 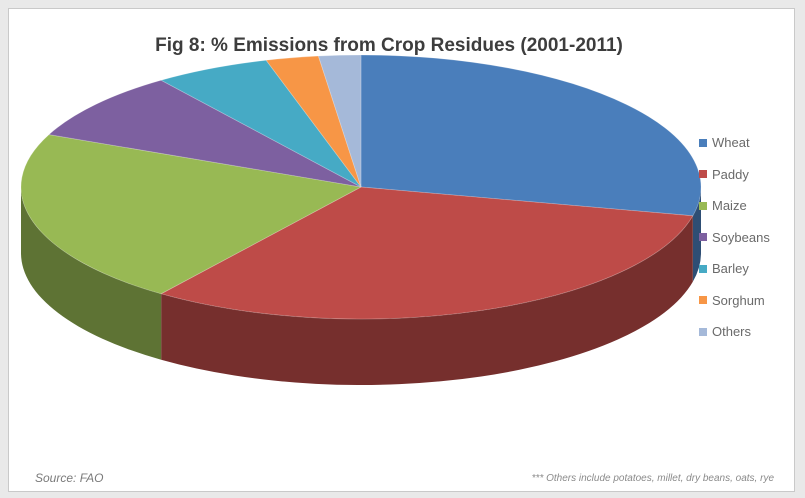 I want to click on legend-item-wheat: Wheat, so click(x=746, y=143).